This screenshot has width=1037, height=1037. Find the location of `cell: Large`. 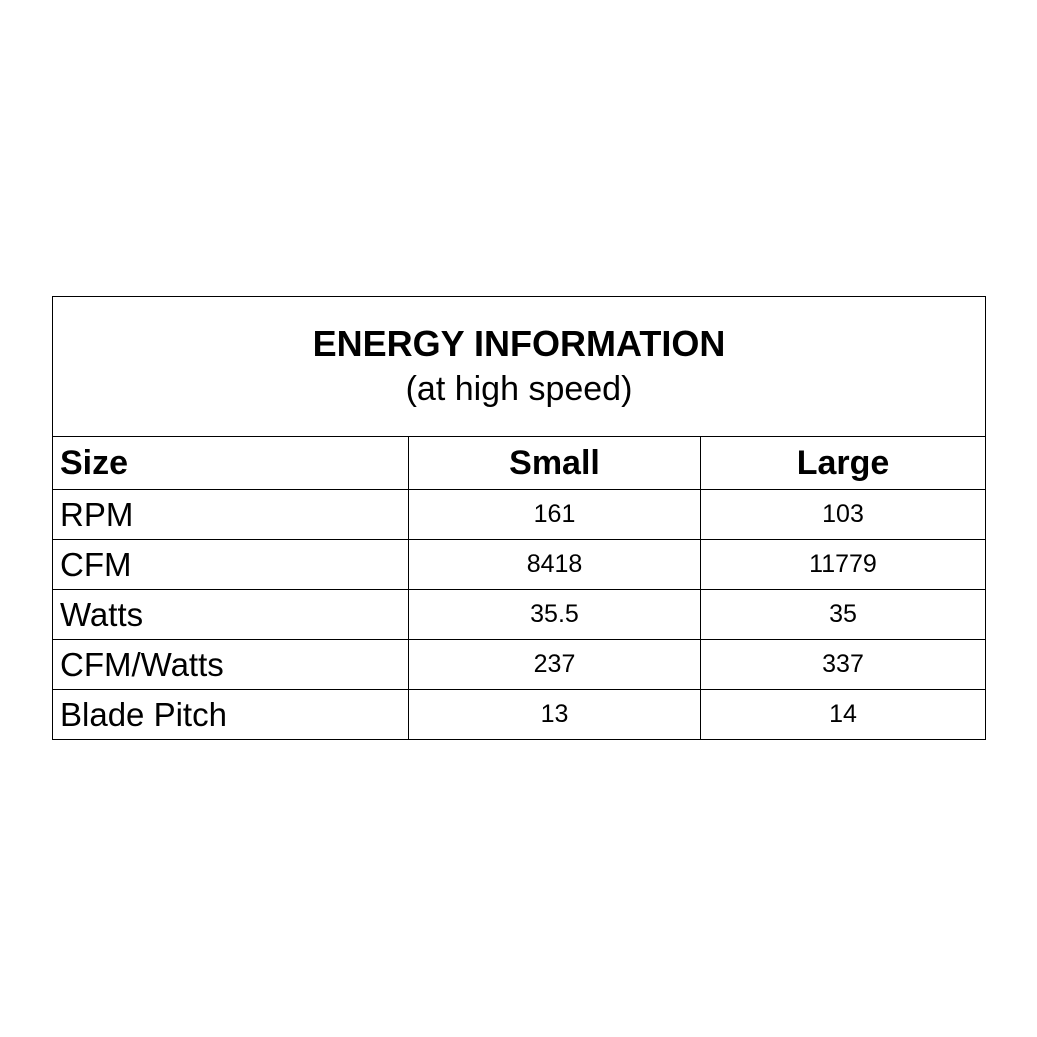

cell: Large is located at coordinates (842, 463).